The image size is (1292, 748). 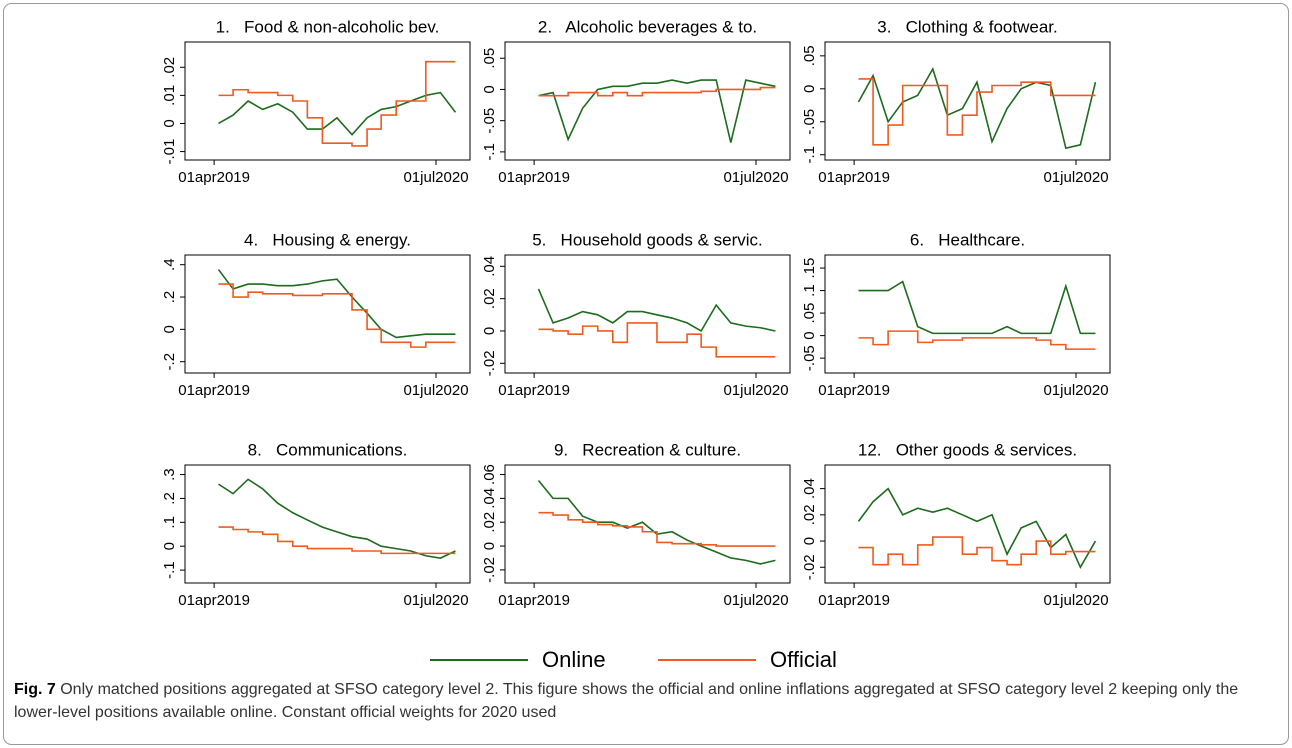 I want to click on y-tick-label: .06, so click(x=489, y=474).